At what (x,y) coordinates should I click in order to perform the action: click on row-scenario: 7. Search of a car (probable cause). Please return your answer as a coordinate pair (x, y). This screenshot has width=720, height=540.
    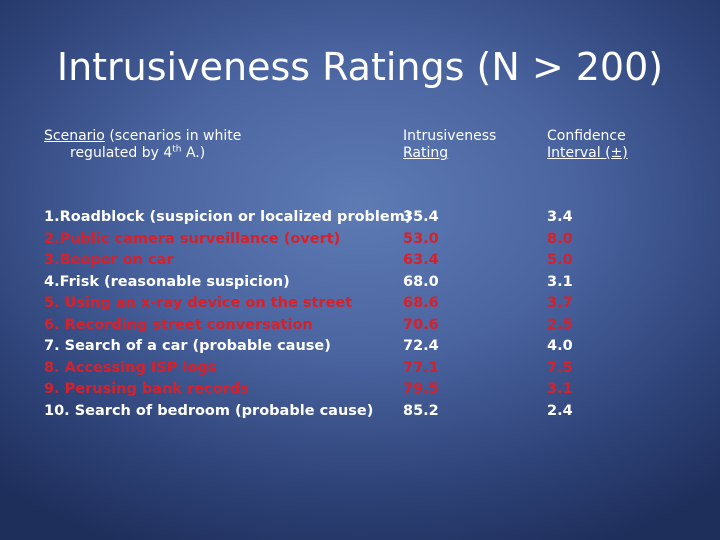
    Looking at the image, I should click on (187, 346).